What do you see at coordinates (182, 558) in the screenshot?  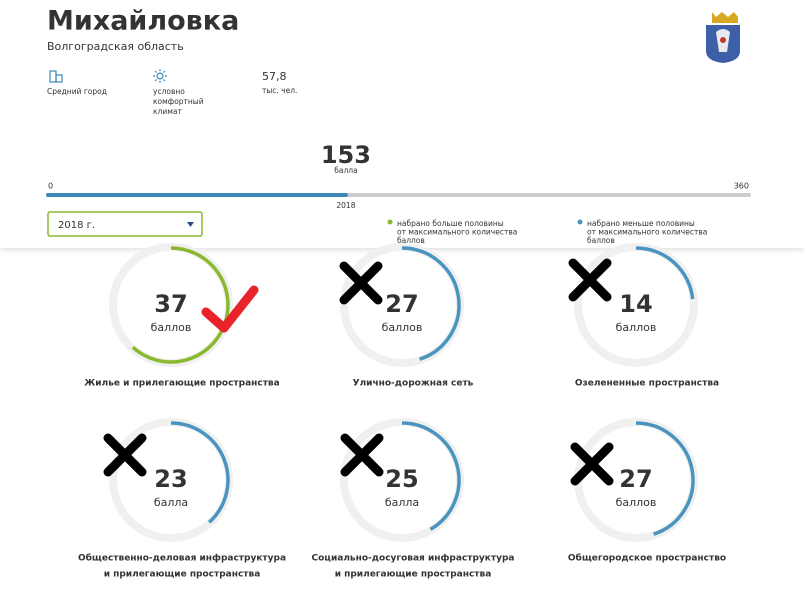 I see `category-name: Общественно-деловая инфраструктура` at bounding box center [182, 558].